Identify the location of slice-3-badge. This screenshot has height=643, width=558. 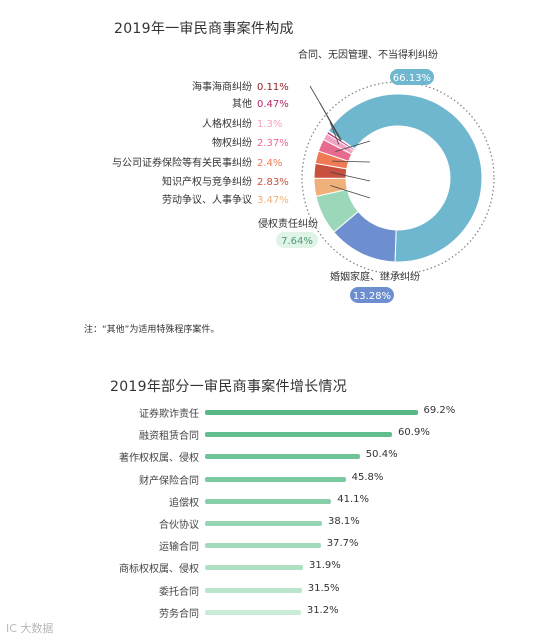
(297, 240).